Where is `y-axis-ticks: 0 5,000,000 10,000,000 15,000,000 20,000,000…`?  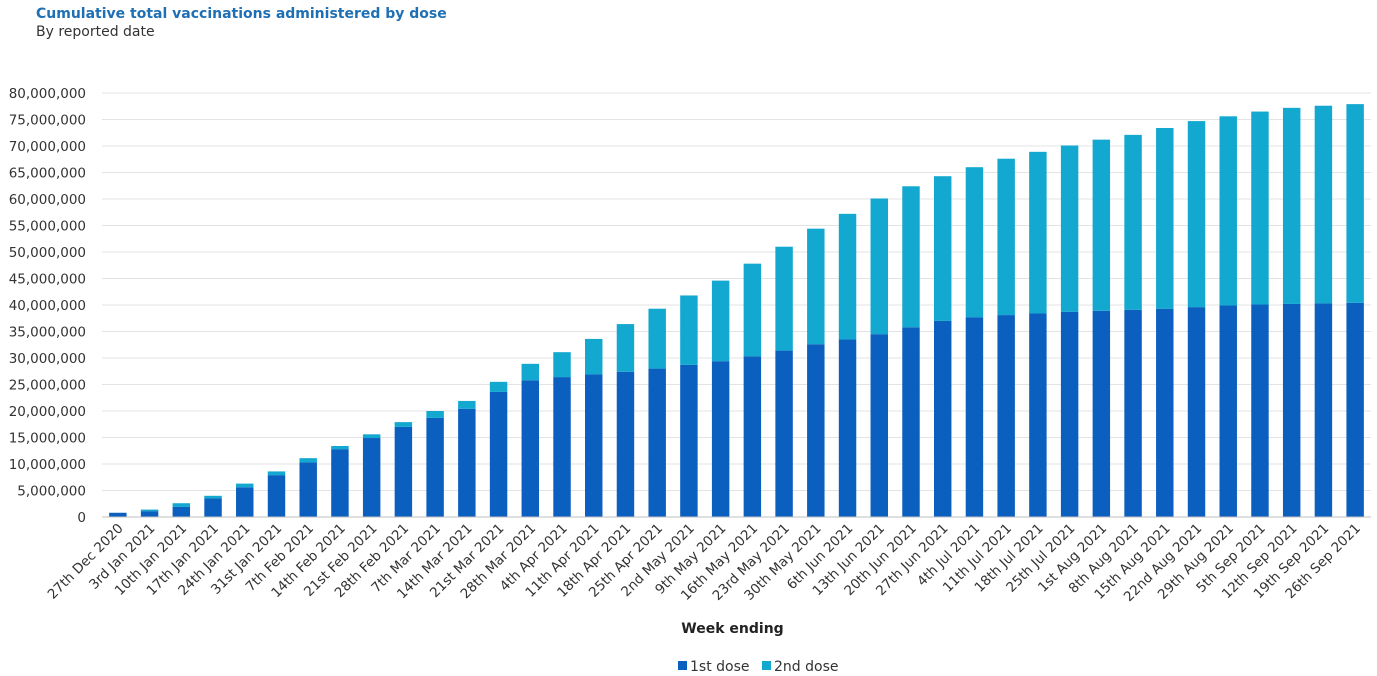
y-axis-ticks: 0 5,000,000 10,000,000 15,000,000 20,000,000… is located at coordinates (47, 306).